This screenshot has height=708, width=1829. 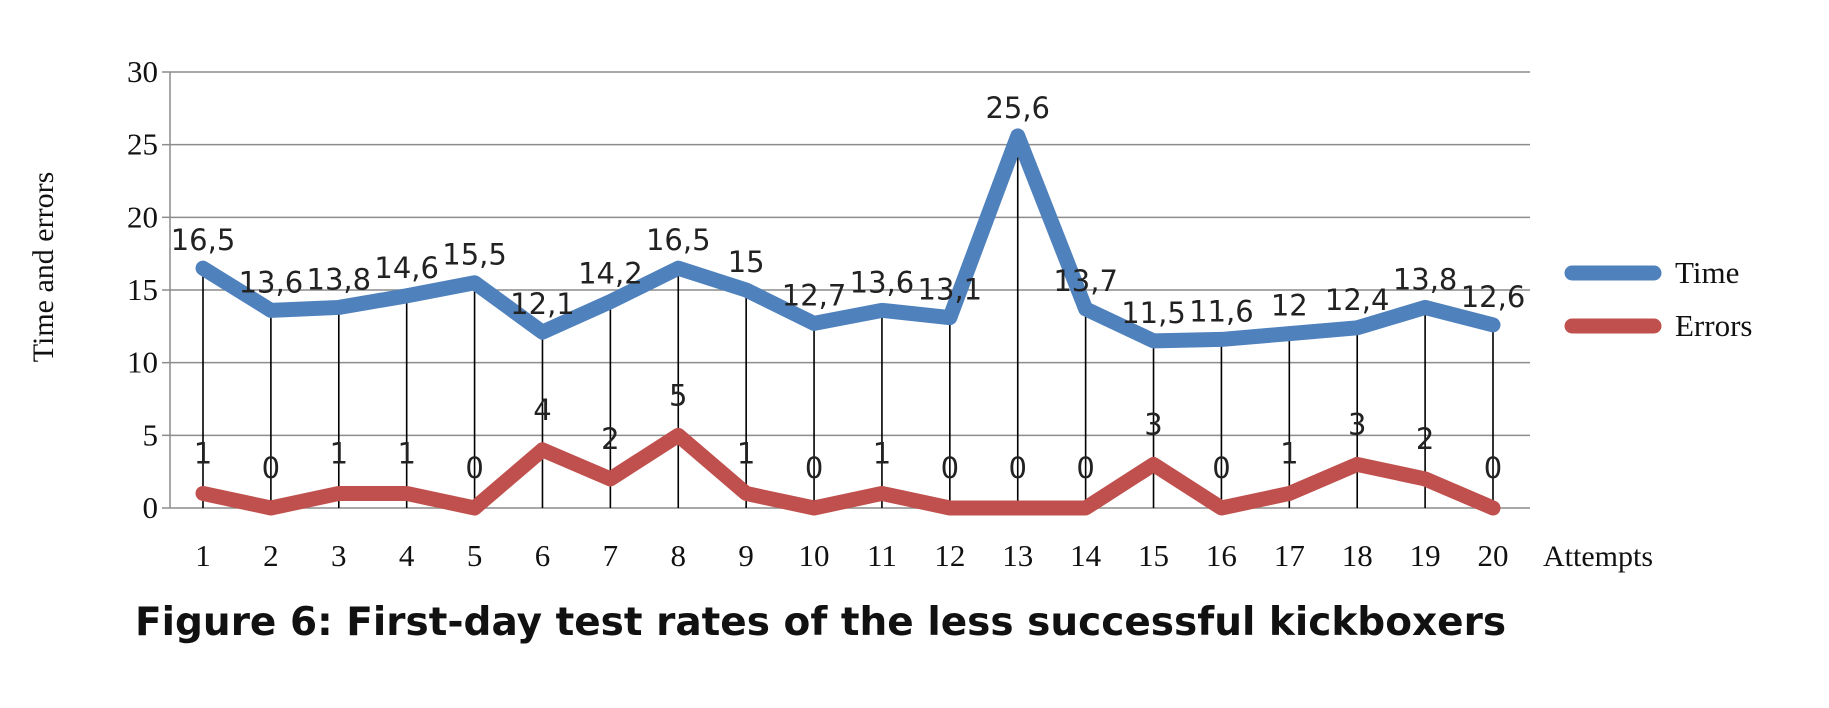 What do you see at coordinates (678, 395) in the screenshot?
I see `data-label-errors: 5` at bounding box center [678, 395].